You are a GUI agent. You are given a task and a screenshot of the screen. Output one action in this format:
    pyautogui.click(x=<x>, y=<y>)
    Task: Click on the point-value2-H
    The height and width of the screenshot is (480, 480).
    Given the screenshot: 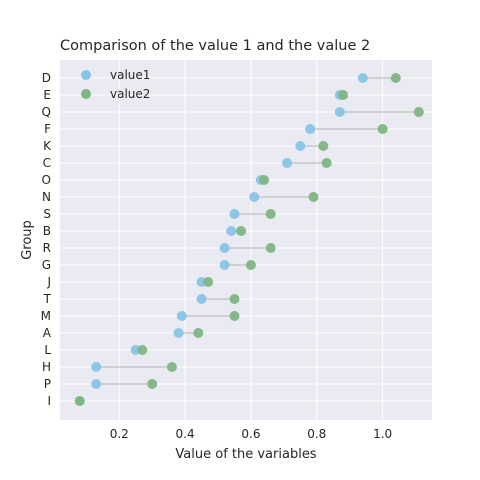 What is the action you would take?
    pyautogui.click(x=171, y=367)
    